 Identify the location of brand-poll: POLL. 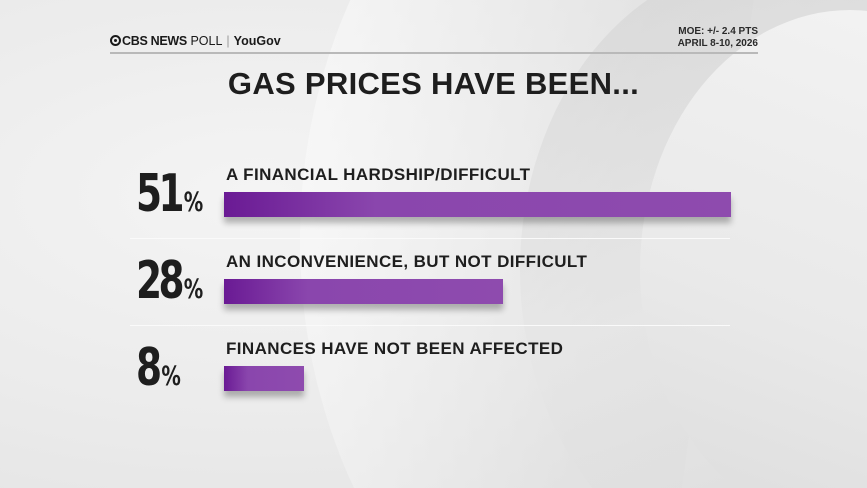
(206, 41).